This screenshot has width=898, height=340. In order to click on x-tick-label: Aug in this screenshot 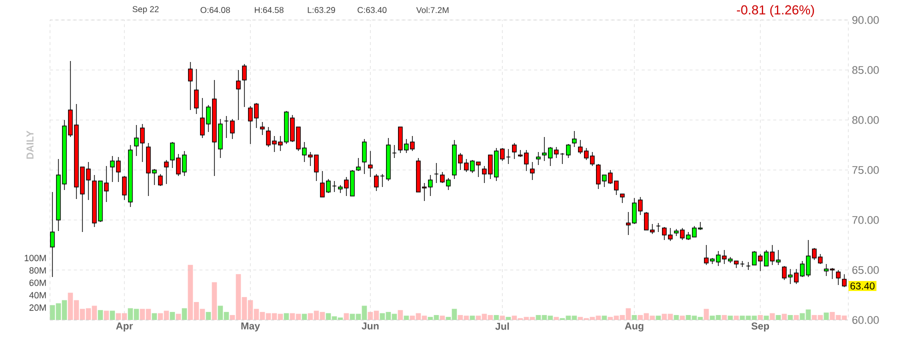, I will do `click(634, 327)`.